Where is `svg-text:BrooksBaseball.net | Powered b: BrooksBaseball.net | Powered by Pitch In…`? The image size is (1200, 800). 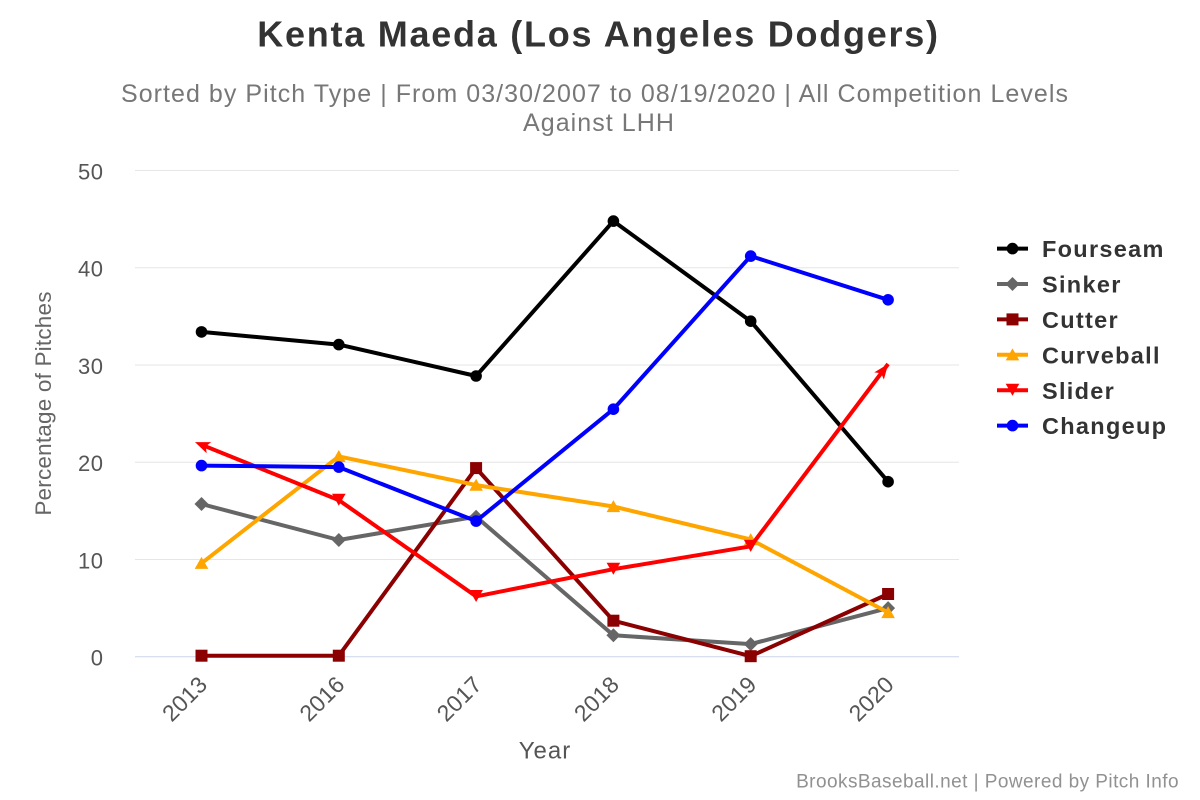
svg-text:BrooksBaseball.net | Powered b: BrooksBaseball.net | Powered by Pitch In… is located at coordinates (987, 782).